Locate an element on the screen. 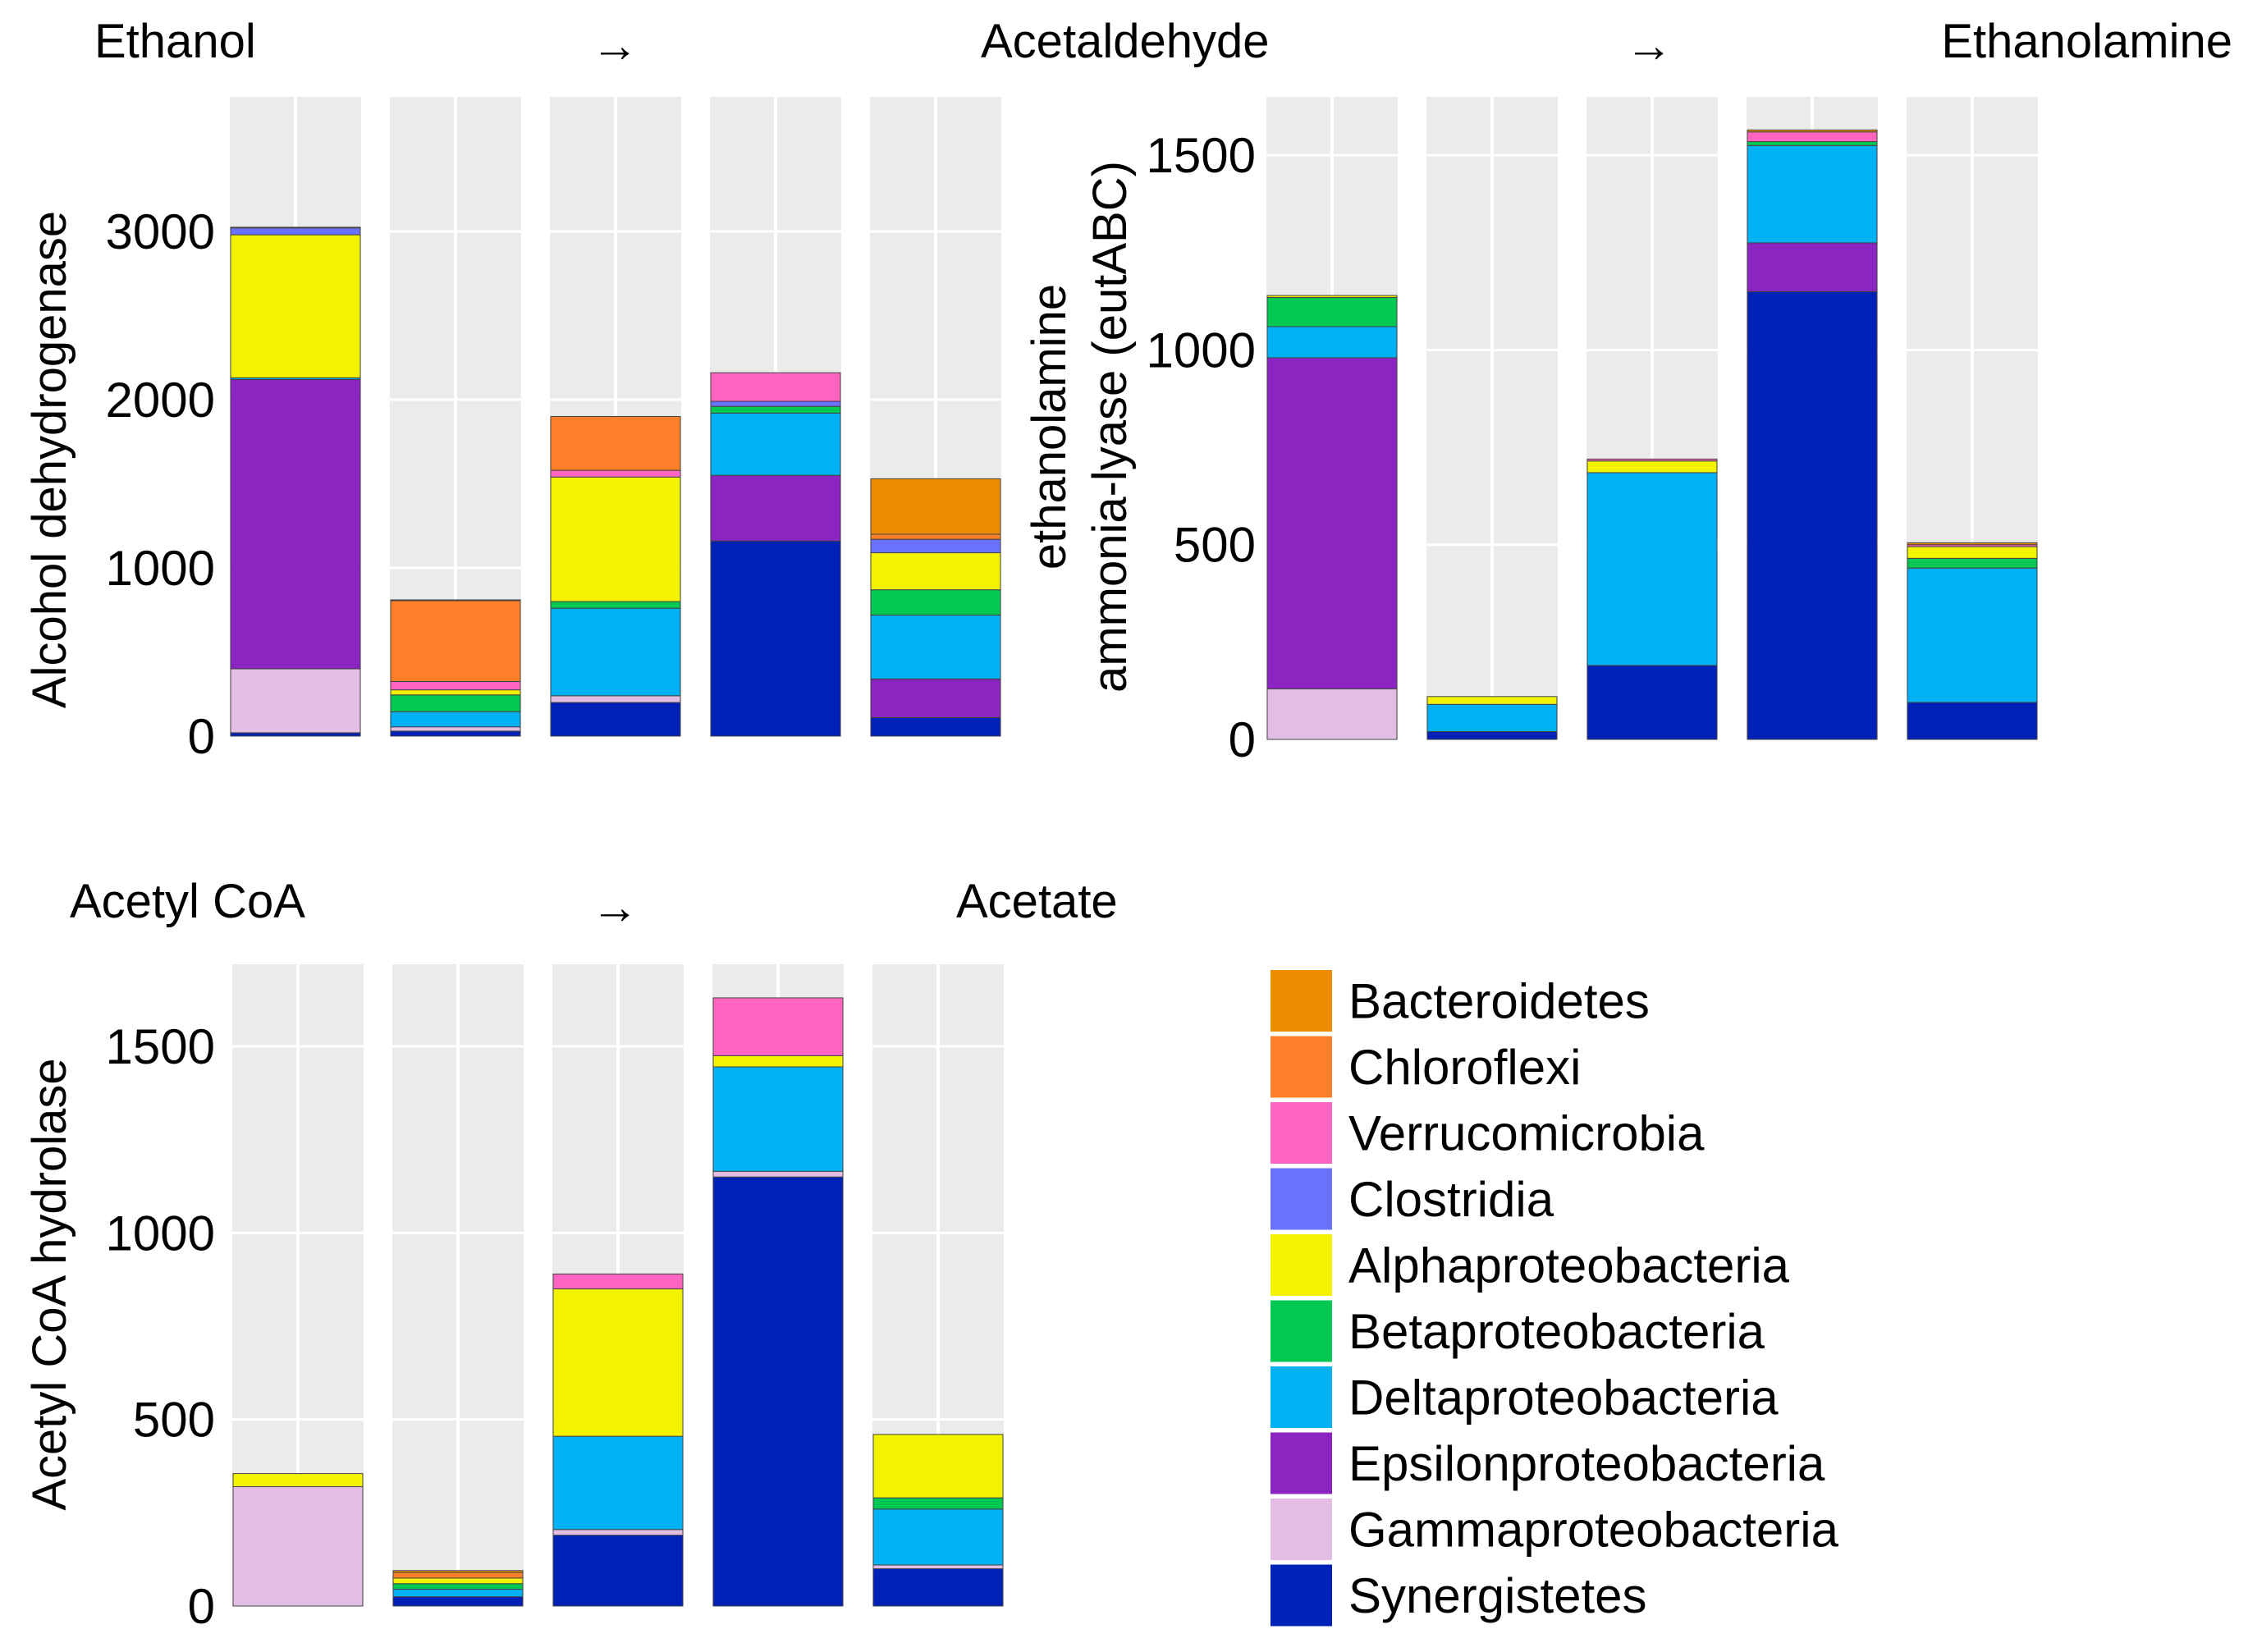 Image resolution: width=2248 pixels, height=1652 pixels. legend-item-betaproteobacteria: Betaproteobacteria is located at coordinates (1518, 1331).